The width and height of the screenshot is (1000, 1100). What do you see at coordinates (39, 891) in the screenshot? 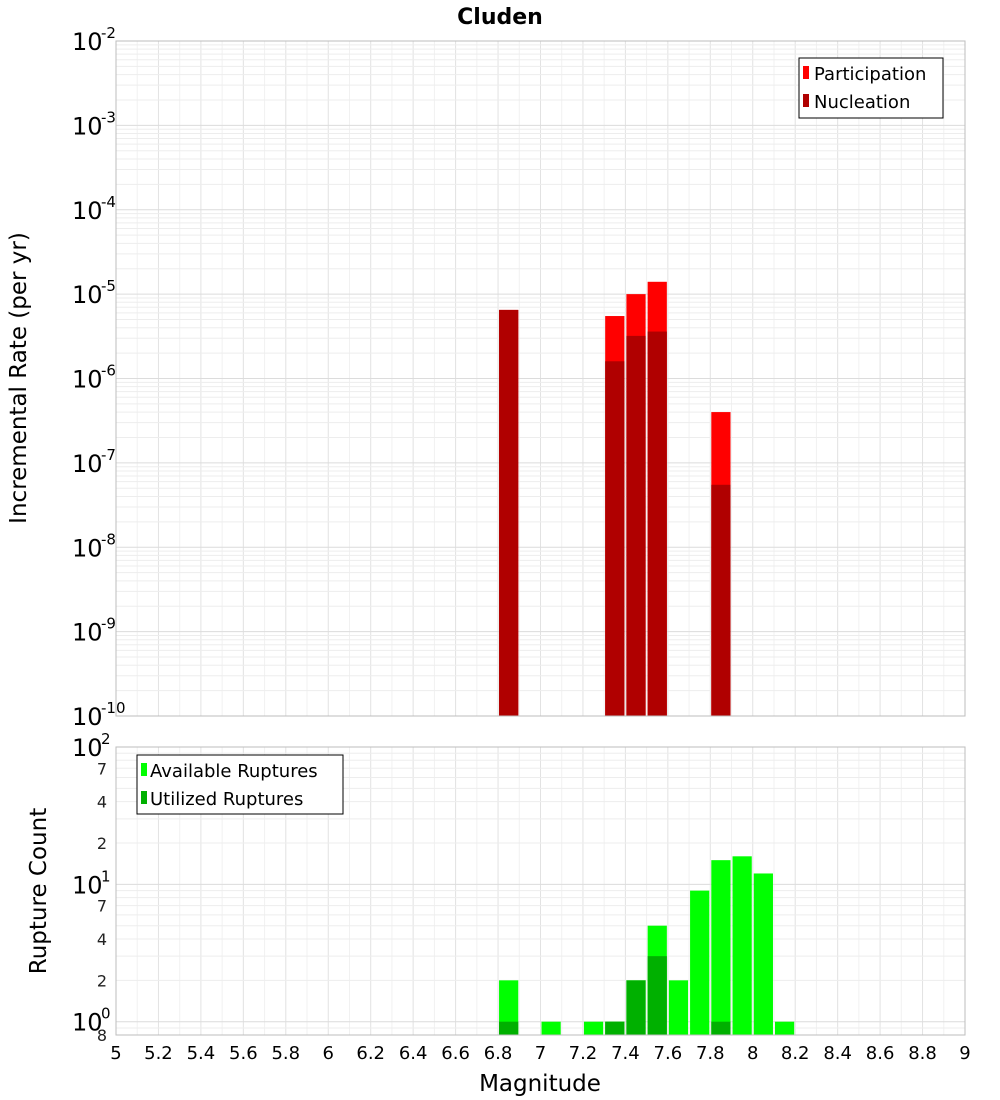
I see `bottom-y-axis-label: Rupture Count` at bounding box center [39, 891].